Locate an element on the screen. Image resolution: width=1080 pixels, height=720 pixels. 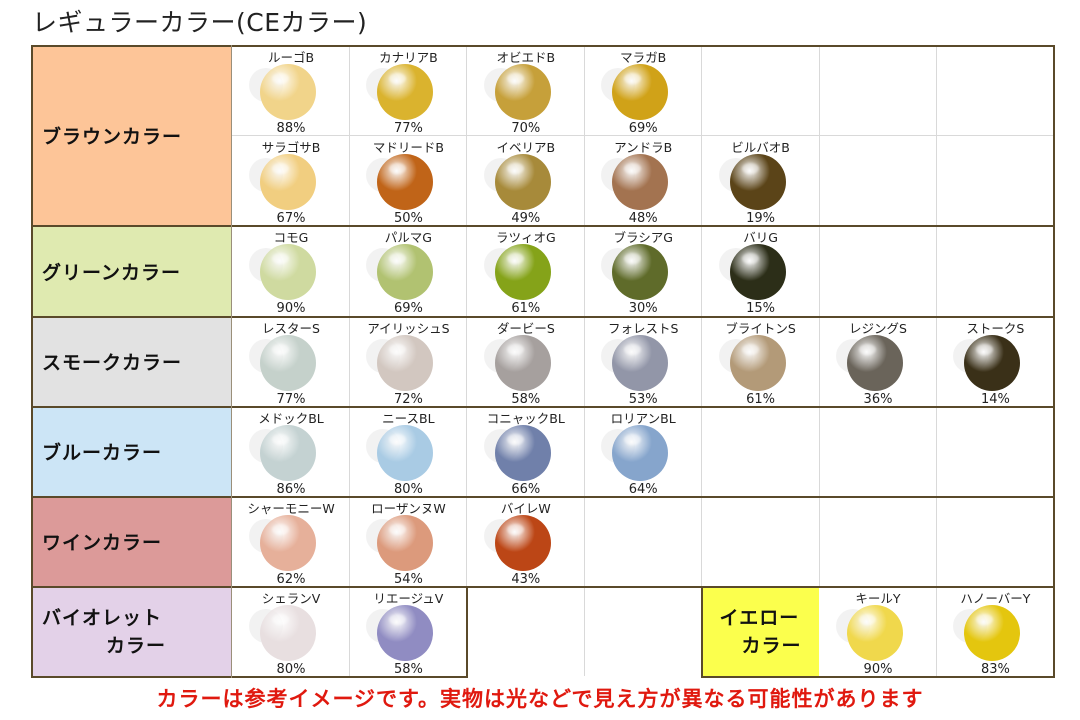
lens-visible-light-transmission: 15% is located at coordinates (761, 308).